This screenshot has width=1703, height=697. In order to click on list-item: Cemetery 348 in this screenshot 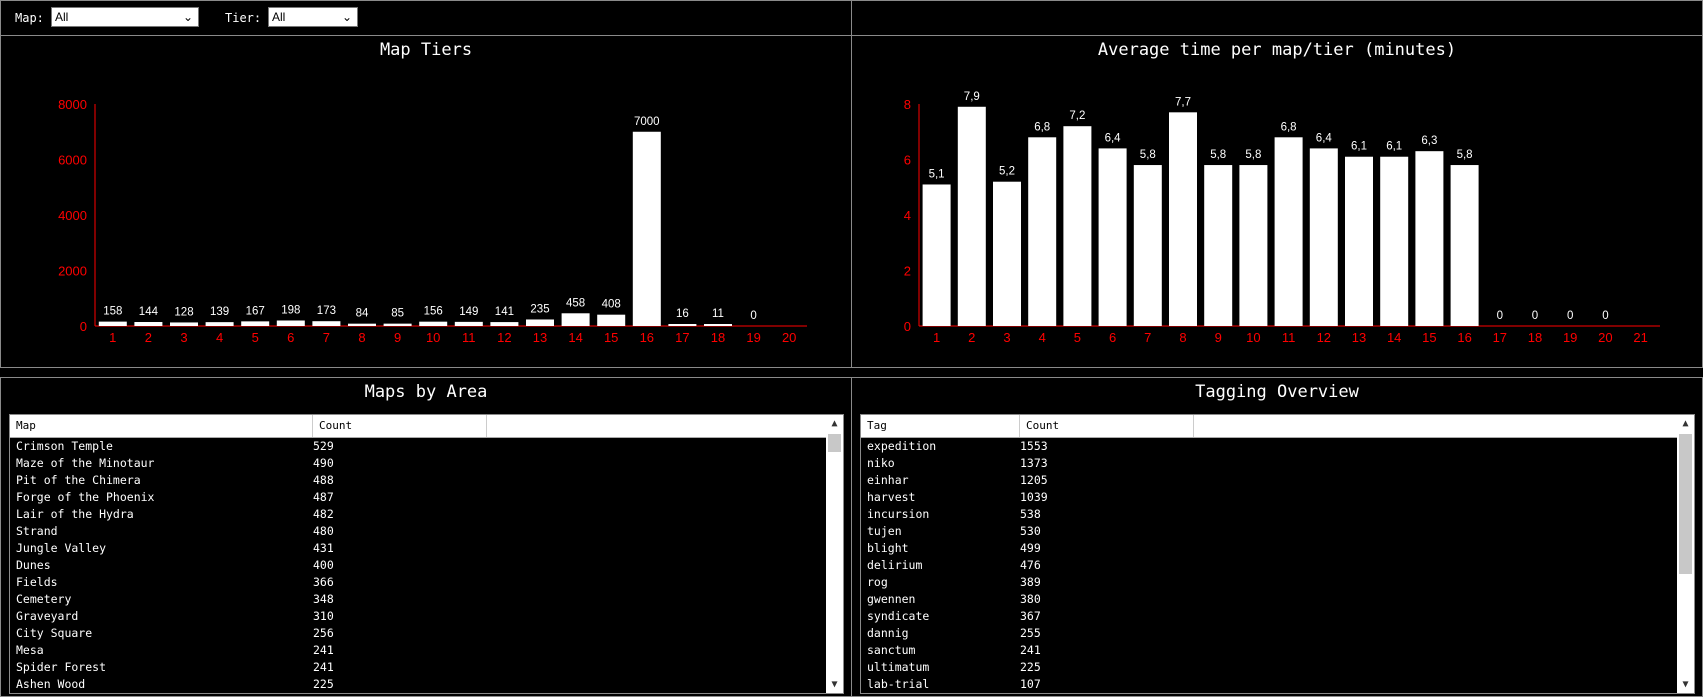, I will do `click(417, 599)`.